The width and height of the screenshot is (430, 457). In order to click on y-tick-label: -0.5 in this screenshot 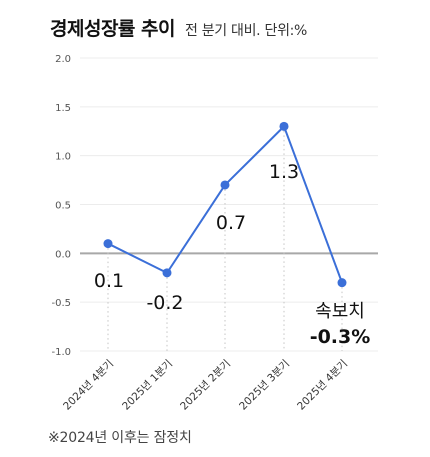, I will do `click(61, 303)`.